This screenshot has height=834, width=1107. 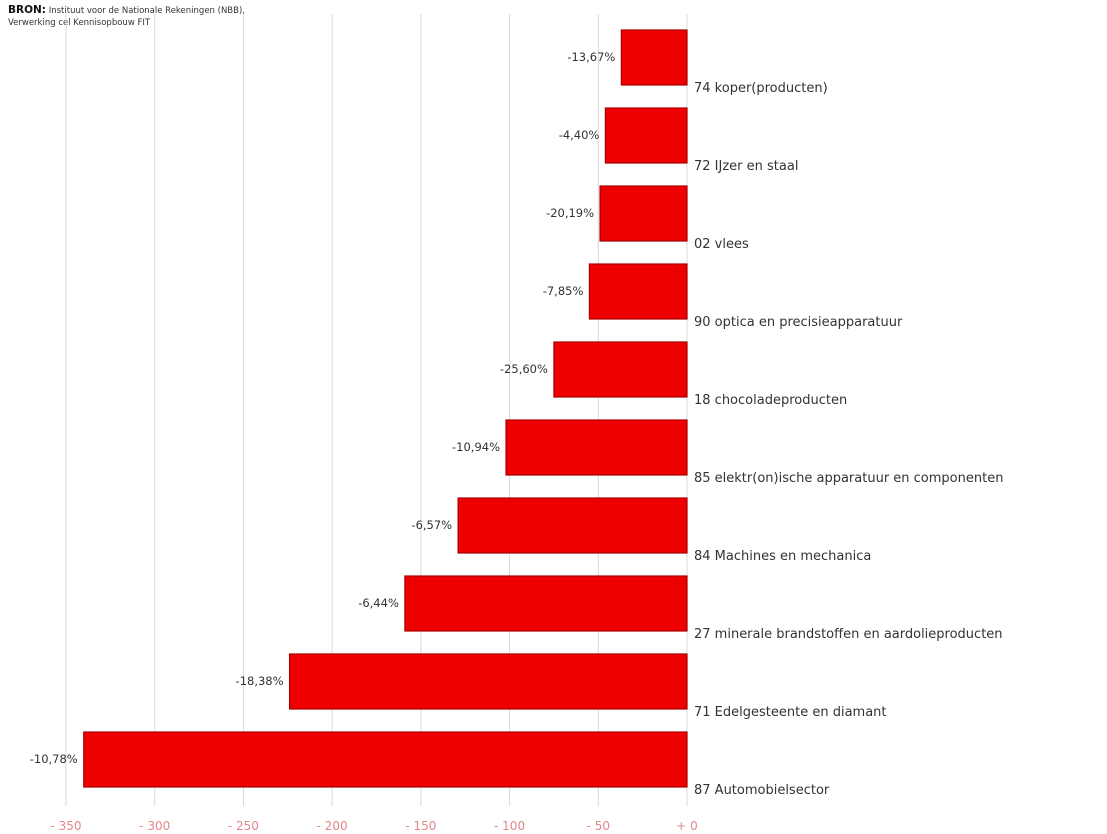 I want to click on category-label: 72 IJzer en staal, so click(x=746, y=166).